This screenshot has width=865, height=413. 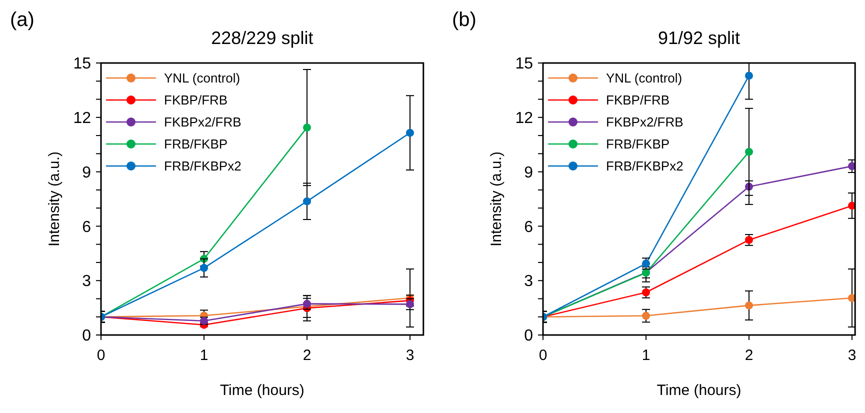 I want to click on text: (b), so click(x=464, y=20).